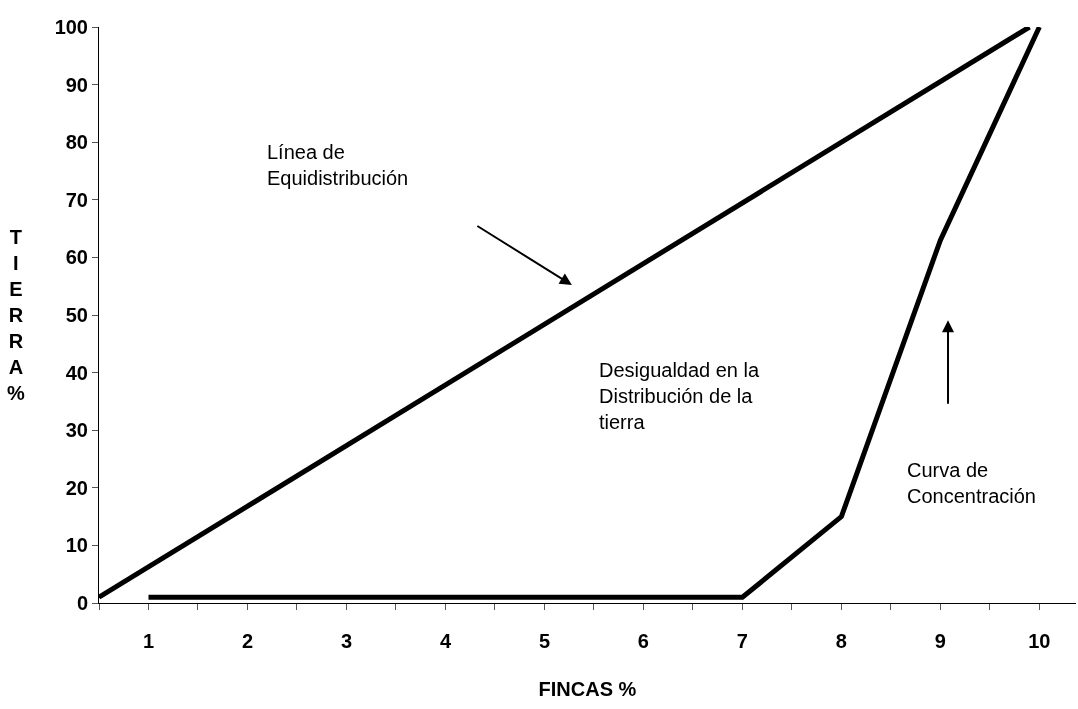 This screenshot has height=709, width=1078. Describe the element at coordinates (76, 430) in the screenshot. I see `y-tick-label: 30` at that location.